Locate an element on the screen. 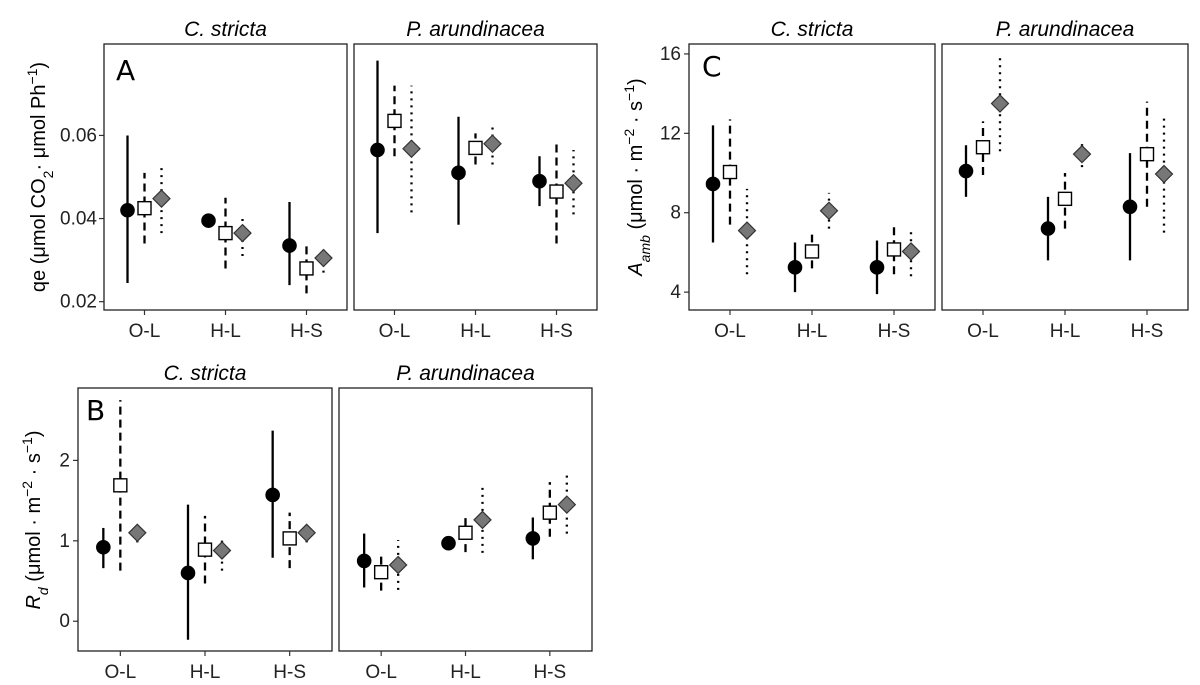  y-tick-label: 16 is located at coordinates (670, 54).